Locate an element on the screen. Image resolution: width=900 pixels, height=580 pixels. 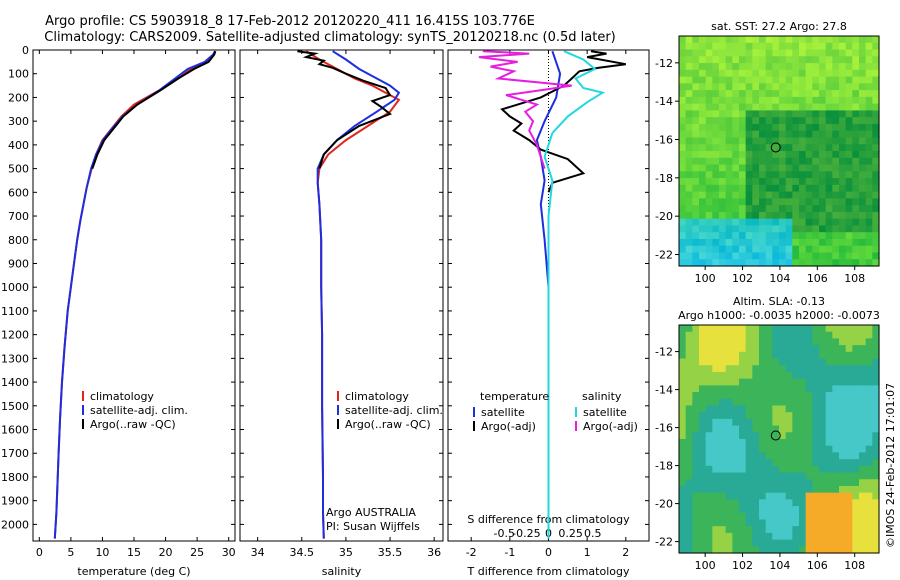
x-tick-label: 25 is located at coordinates (197, 552).